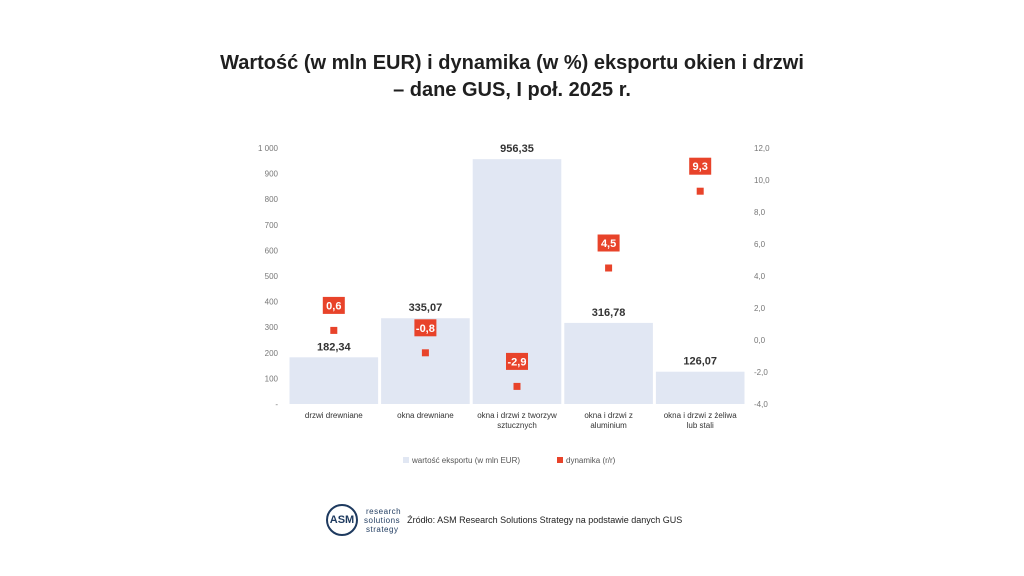  What do you see at coordinates (272, 302) in the screenshot?
I see `left-axis-tick-label: 400` at bounding box center [272, 302].